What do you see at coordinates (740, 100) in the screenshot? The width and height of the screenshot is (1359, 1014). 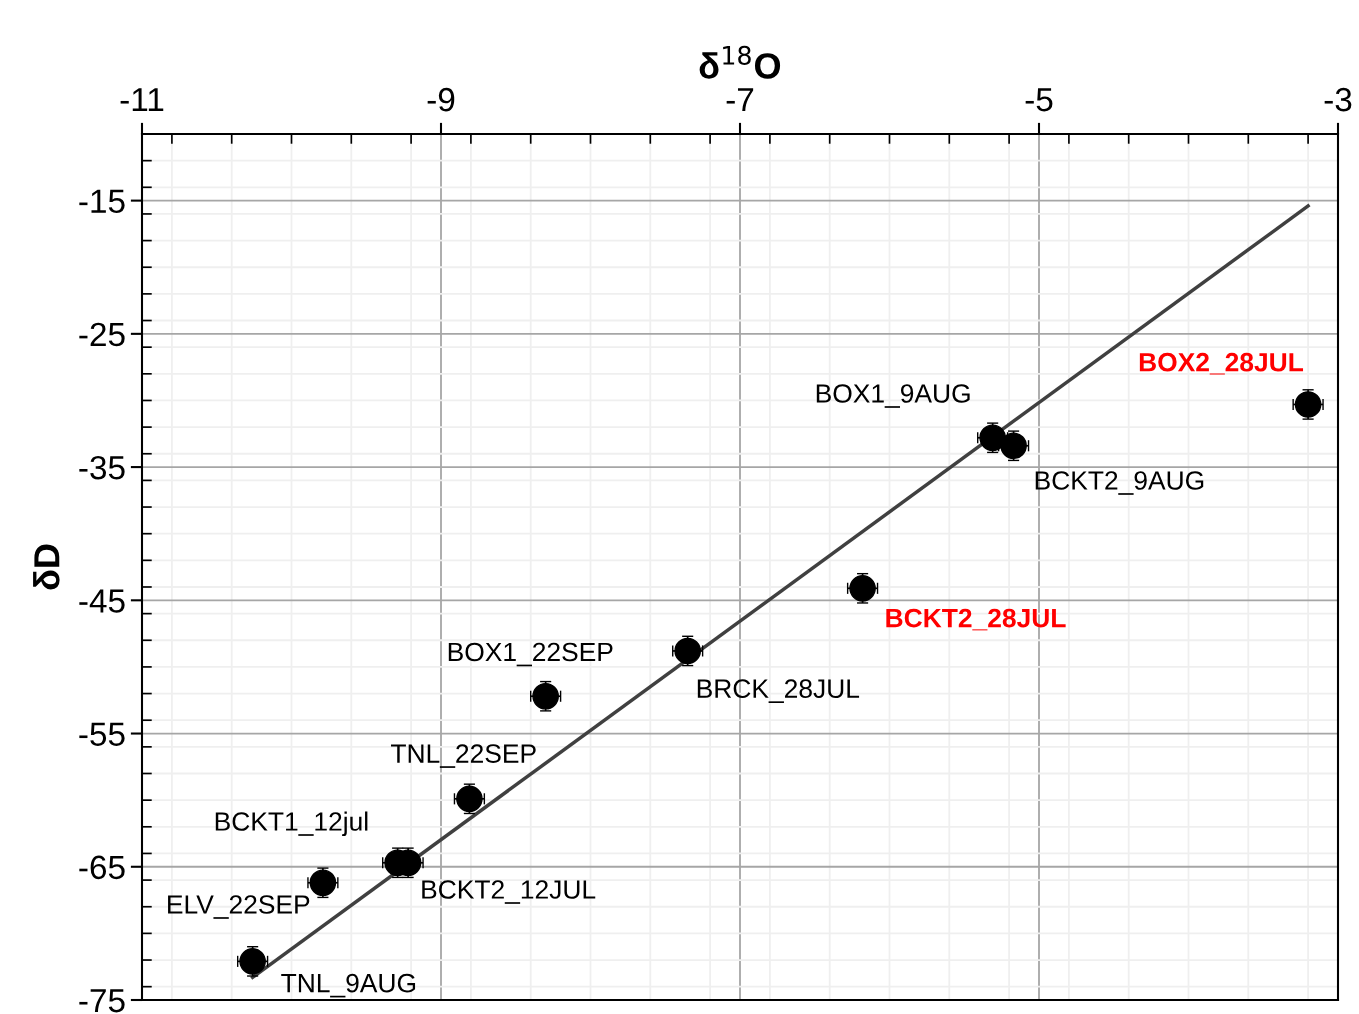 I see `x-tick-label: -7` at bounding box center [740, 100].